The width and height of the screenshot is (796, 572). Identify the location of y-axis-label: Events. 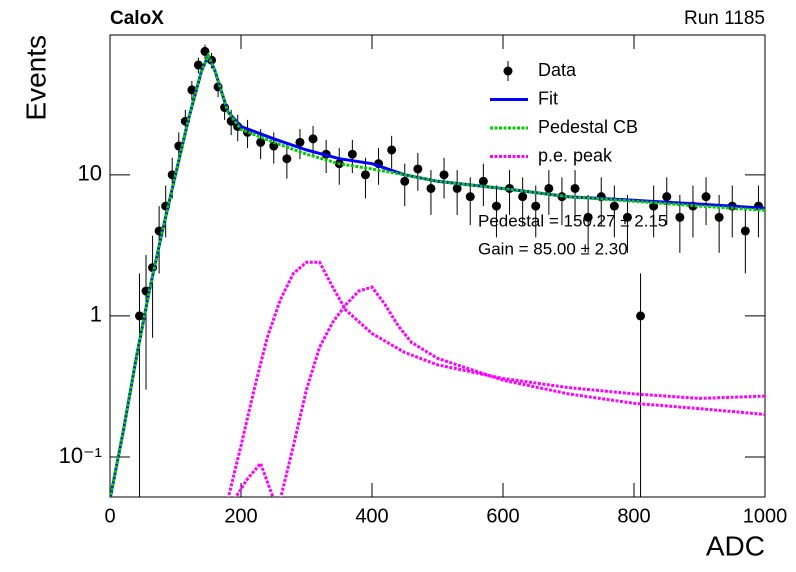
(35, 78).